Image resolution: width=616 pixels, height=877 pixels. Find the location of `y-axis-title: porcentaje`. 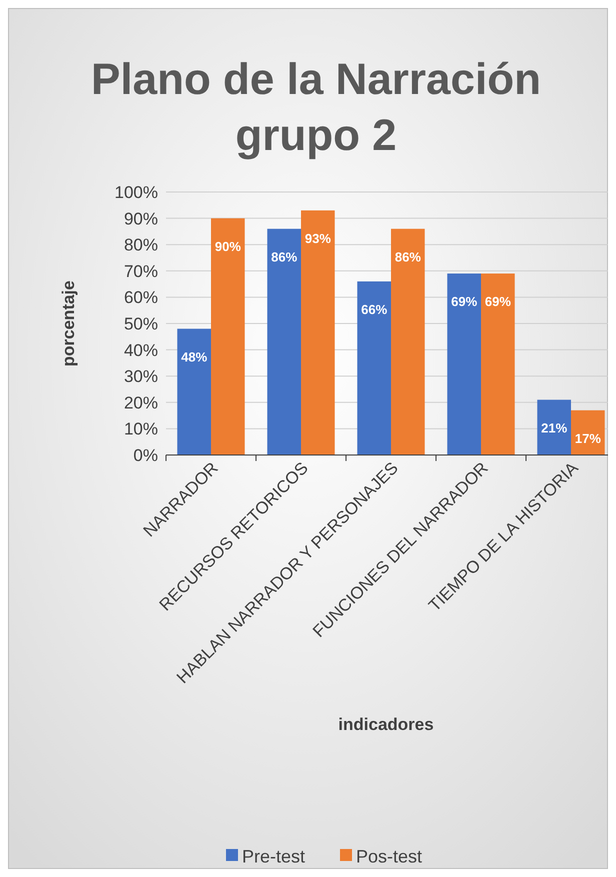

y-axis-title: porcentaje is located at coordinates (68, 323).